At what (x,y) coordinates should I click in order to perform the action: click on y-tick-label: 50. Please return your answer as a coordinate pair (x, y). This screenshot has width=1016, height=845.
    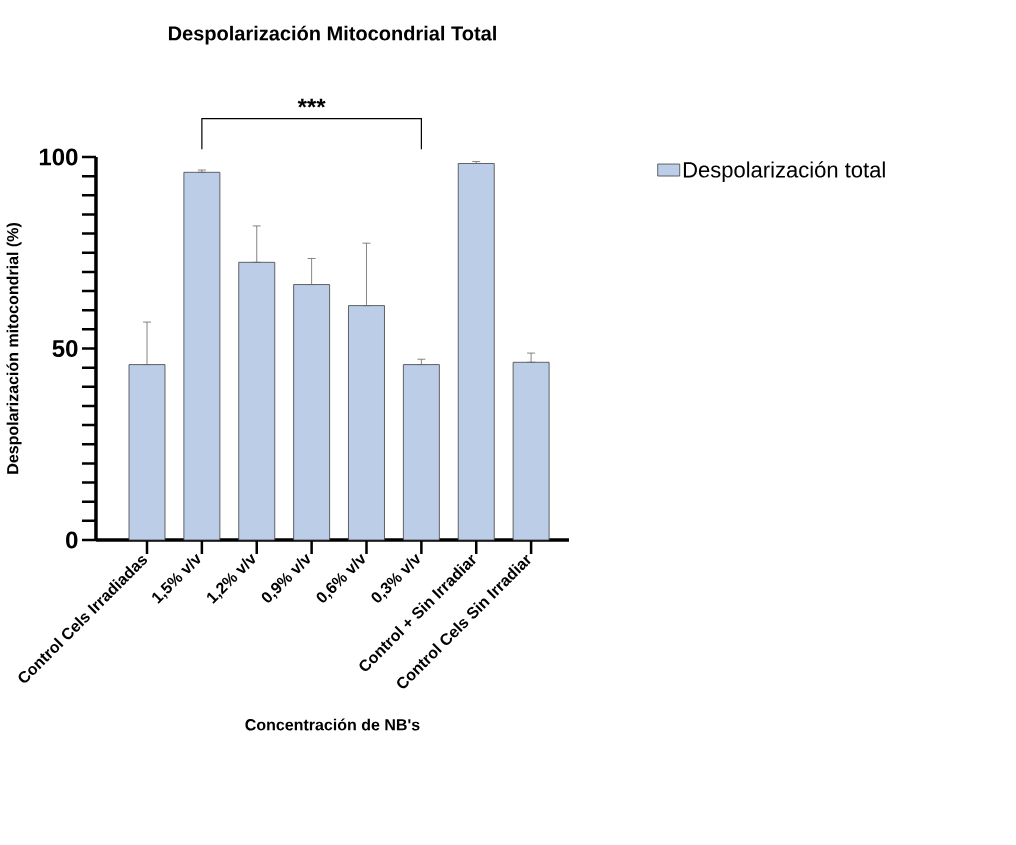
    Looking at the image, I should click on (65, 348).